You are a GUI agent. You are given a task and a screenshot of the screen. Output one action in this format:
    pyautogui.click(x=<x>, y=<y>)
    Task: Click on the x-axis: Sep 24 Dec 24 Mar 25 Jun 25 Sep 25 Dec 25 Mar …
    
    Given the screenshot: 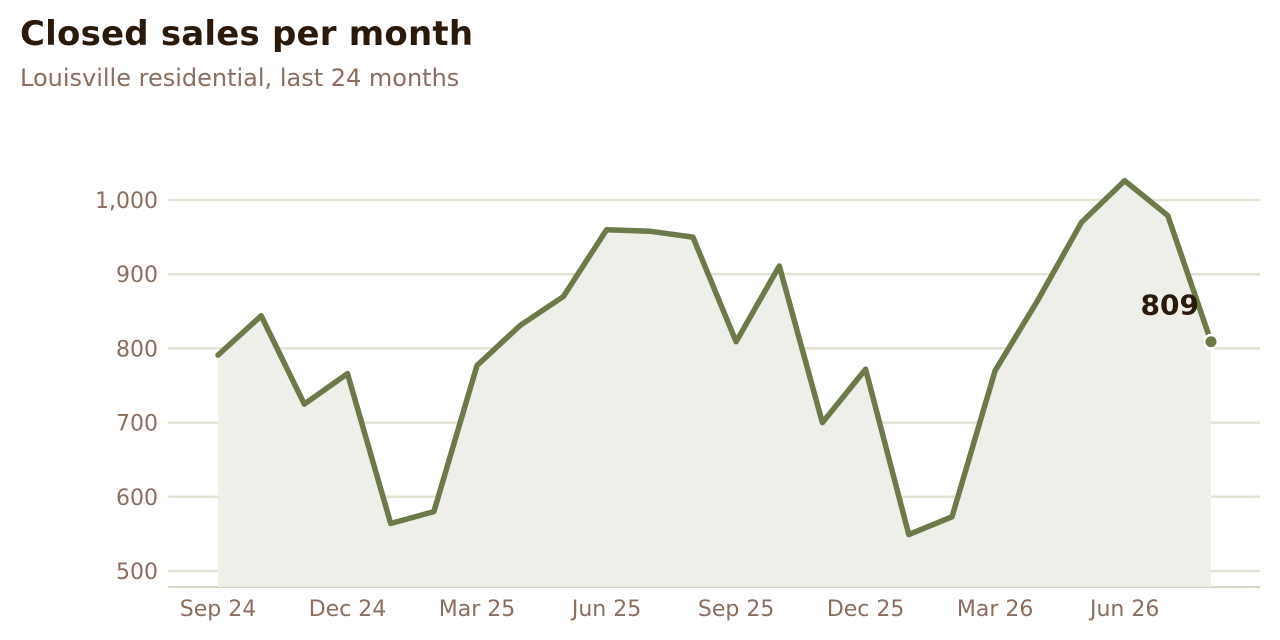 What is the action you would take?
    pyautogui.click(x=670, y=609)
    